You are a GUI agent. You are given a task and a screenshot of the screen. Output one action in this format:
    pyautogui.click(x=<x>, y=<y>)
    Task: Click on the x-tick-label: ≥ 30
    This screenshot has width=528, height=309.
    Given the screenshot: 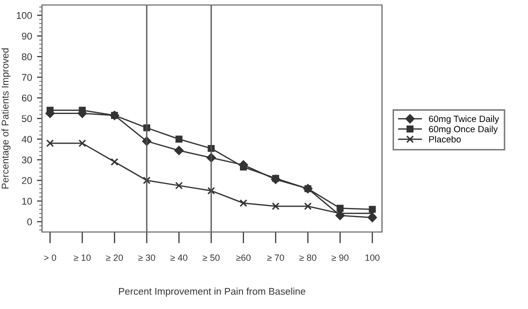 What is the action you would take?
    pyautogui.click(x=147, y=257)
    